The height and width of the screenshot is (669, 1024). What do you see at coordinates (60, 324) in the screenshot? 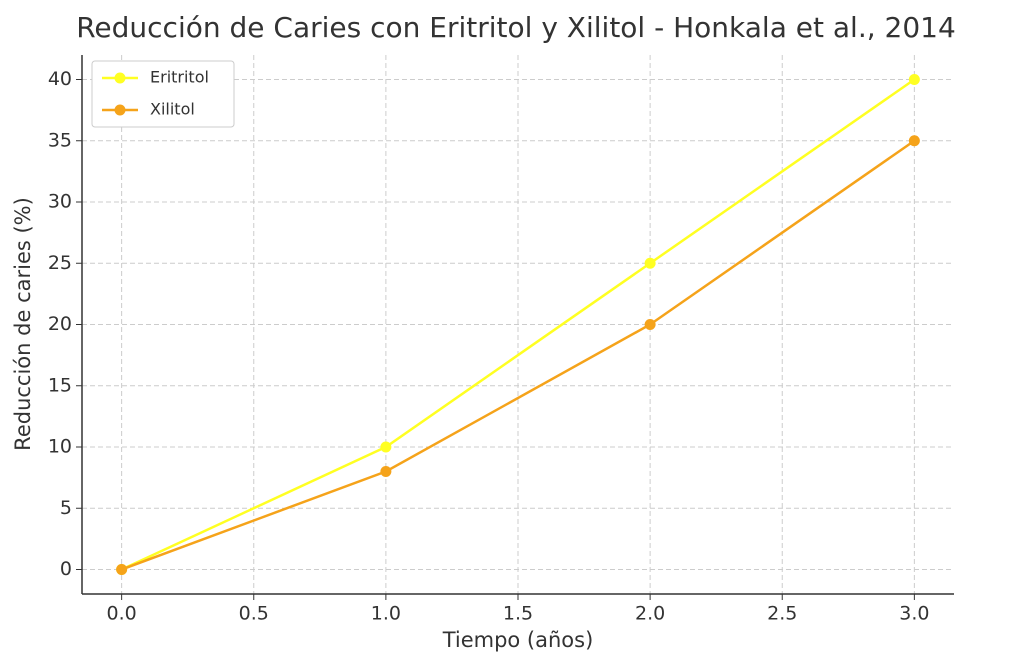
I see `y-tick-label: 20` at bounding box center [60, 324].